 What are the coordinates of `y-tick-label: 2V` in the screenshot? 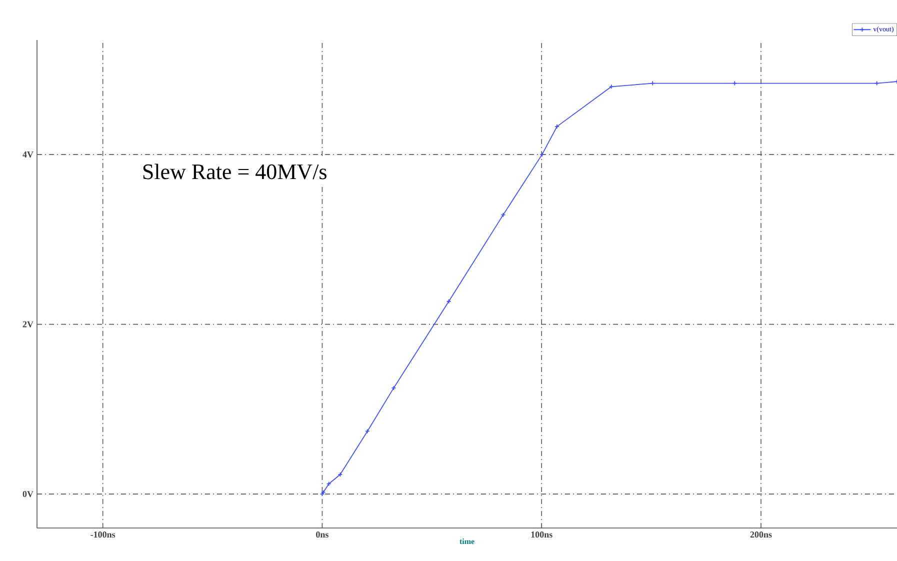 It's located at (28, 324).